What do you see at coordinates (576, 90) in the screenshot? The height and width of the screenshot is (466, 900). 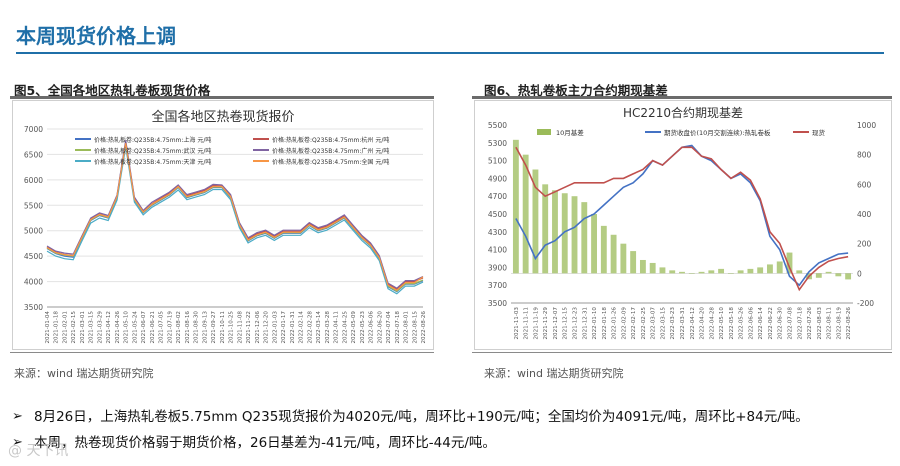 I see `right-figure-title: 图6、热轧卷板主力合约期现基差` at bounding box center [576, 90].